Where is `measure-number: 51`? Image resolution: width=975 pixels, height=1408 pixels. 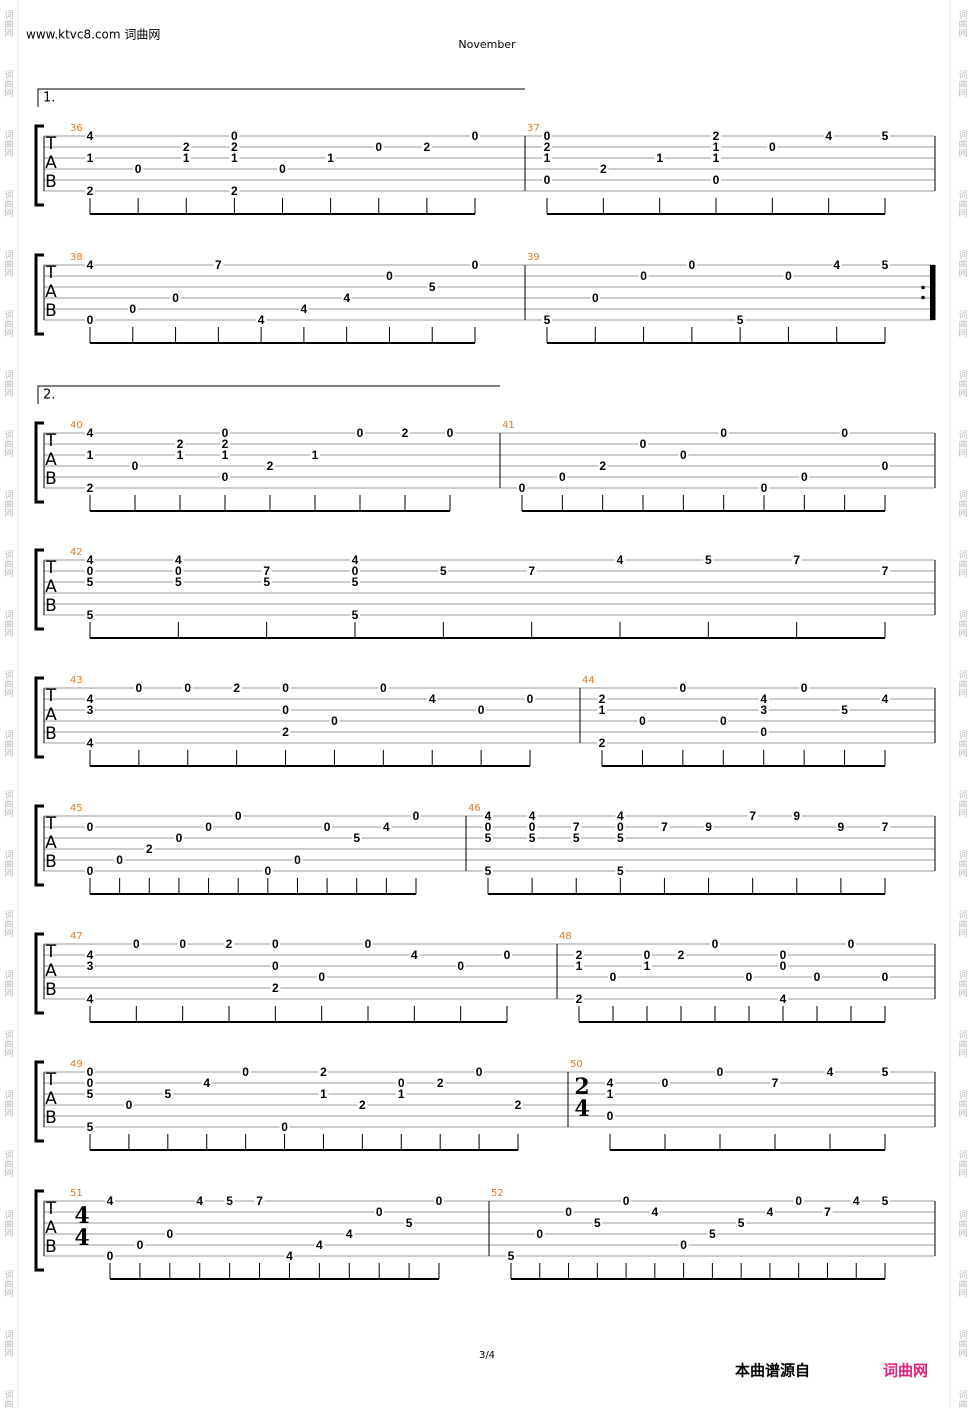 measure-number: 51 is located at coordinates (76, 1193).